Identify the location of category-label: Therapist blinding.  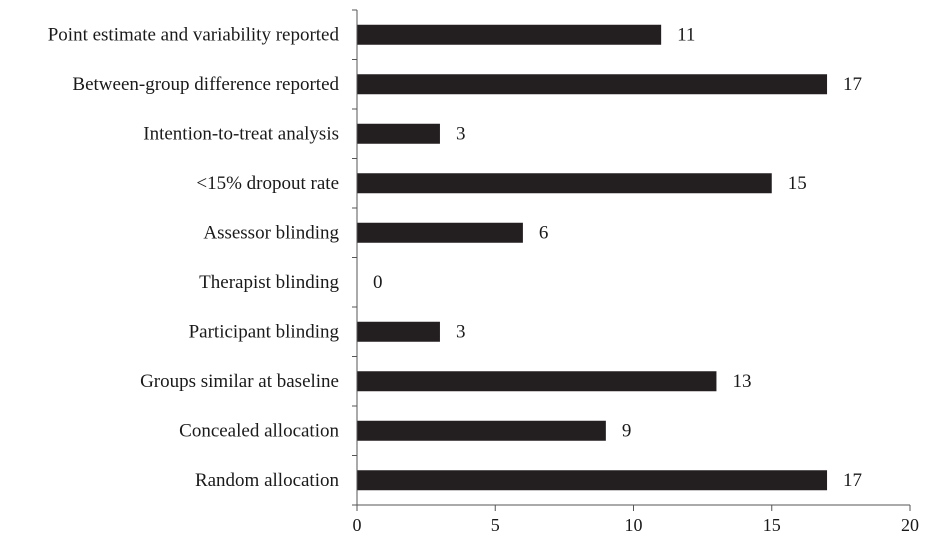
(269, 282).